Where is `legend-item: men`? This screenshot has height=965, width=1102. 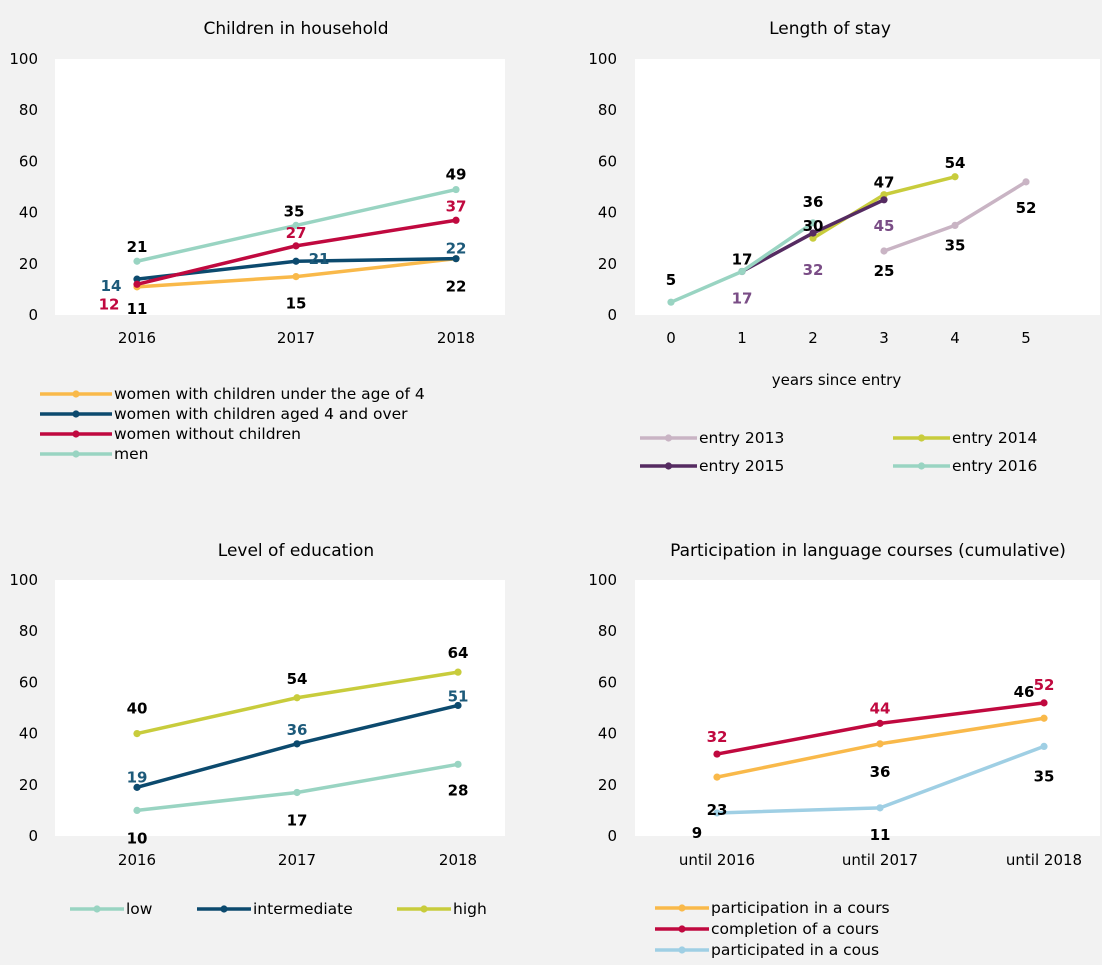
legend-item: men is located at coordinates (94, 454).